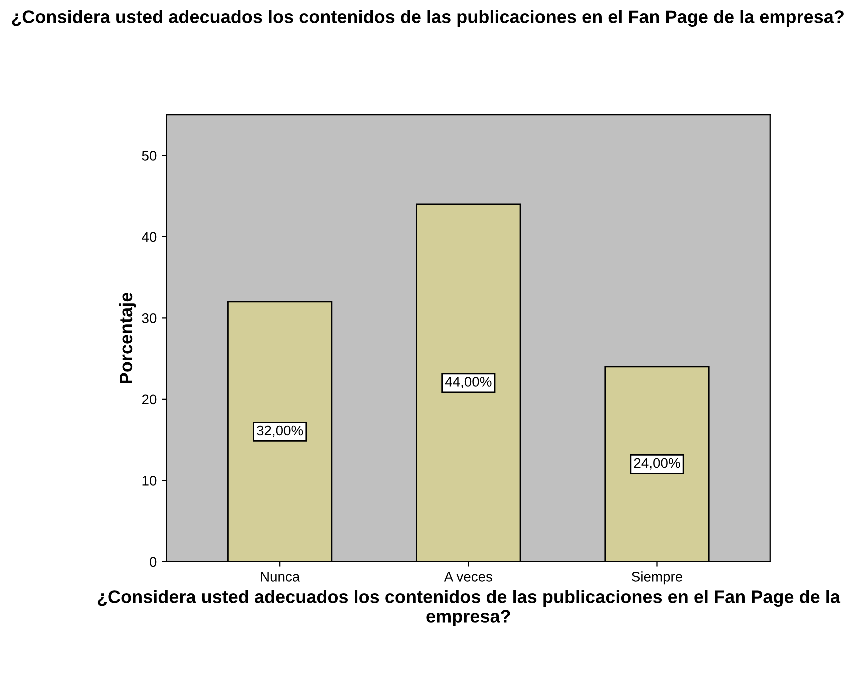 The image size is (856, 677). I want to click on y-tick-label: 50, so click(149, 156).